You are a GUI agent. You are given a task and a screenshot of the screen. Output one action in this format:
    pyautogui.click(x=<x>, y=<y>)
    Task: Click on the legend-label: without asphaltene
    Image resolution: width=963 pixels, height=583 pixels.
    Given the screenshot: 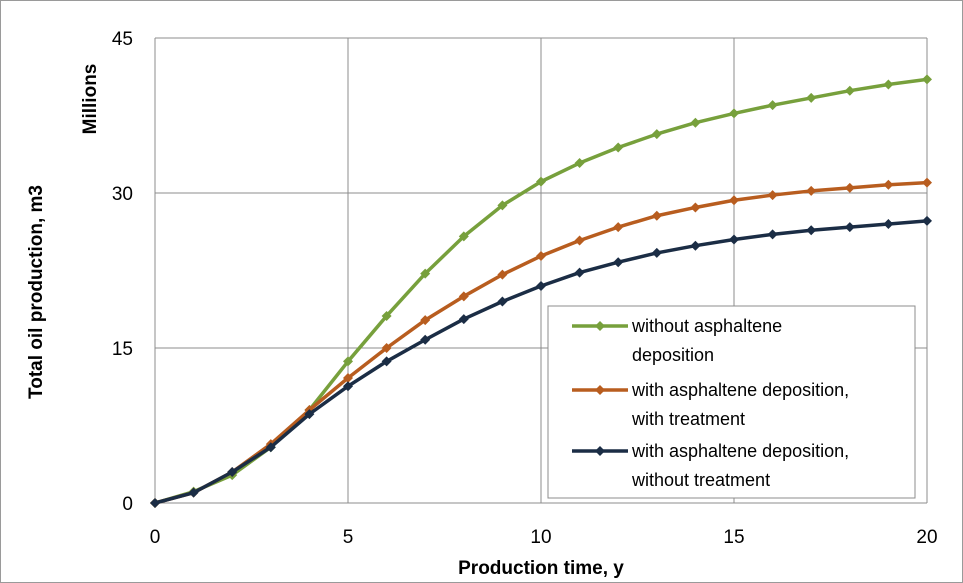 What is the action you would take?
    pyautogui.click(x=706, y=326)
    